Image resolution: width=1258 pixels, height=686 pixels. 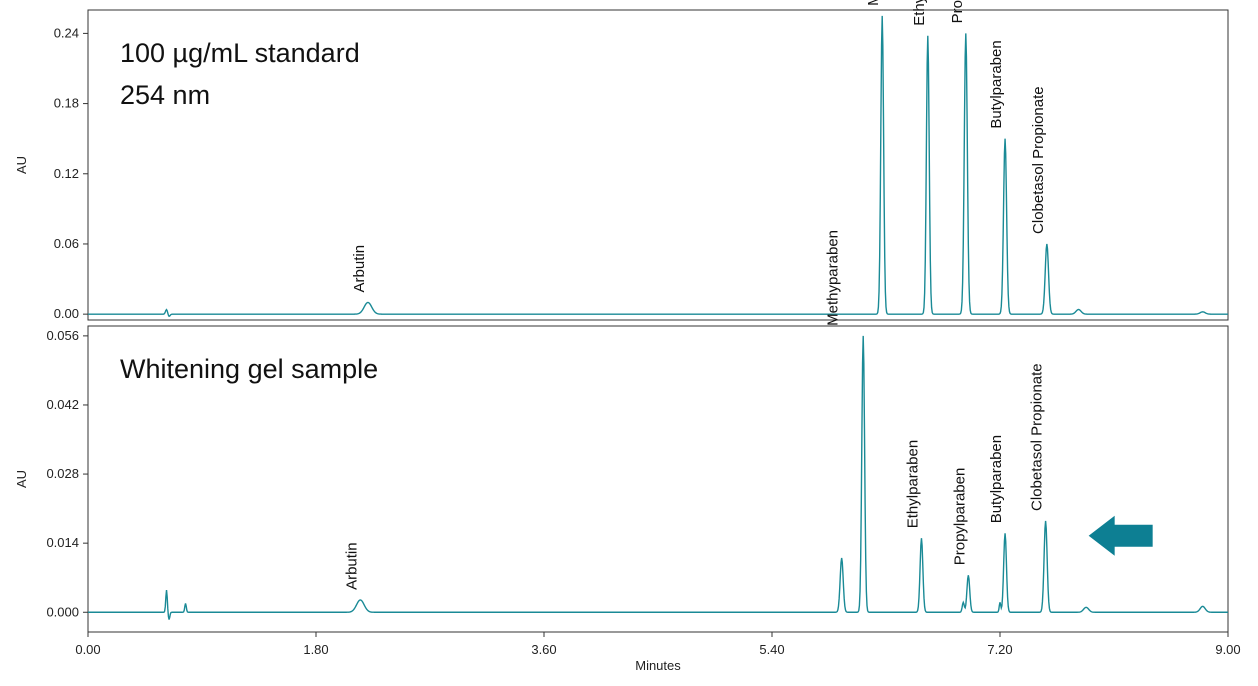 I want to click on y-tick-label: 0.24, so click(x=66, y=32).